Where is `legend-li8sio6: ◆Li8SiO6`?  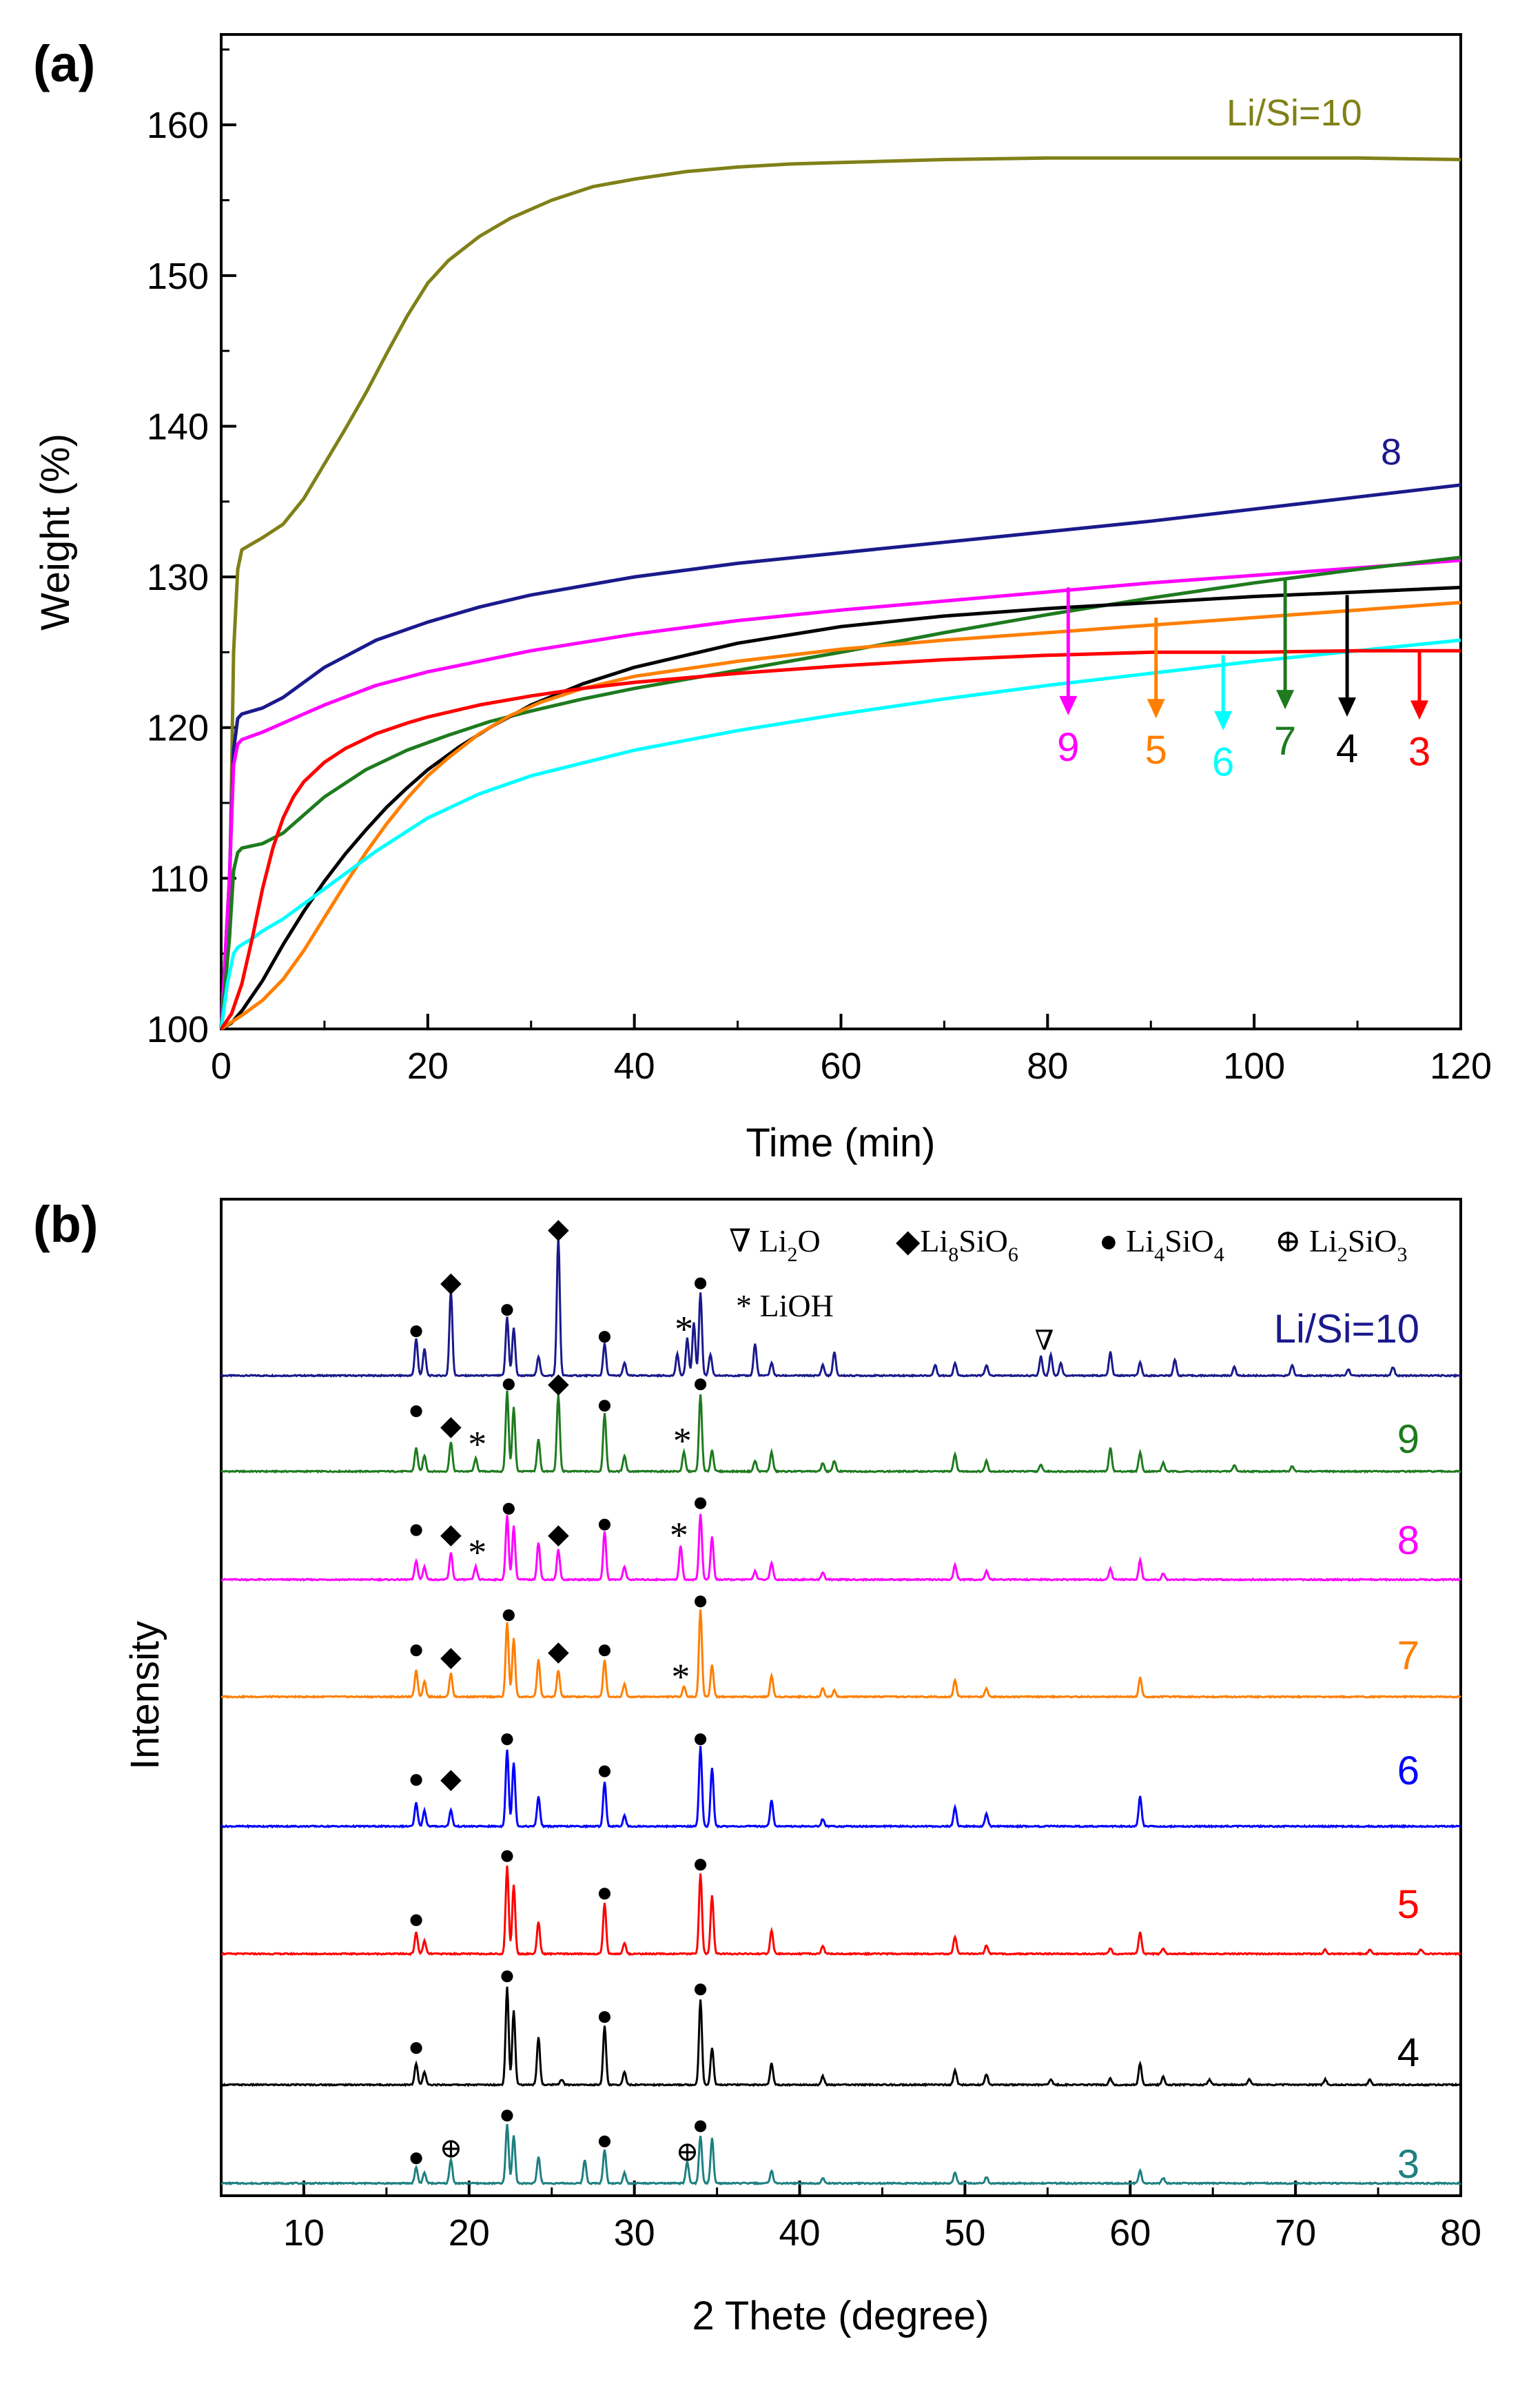 legend-li8sio6: ◆Li8SiO6 is located at coordinates (957, 1244).